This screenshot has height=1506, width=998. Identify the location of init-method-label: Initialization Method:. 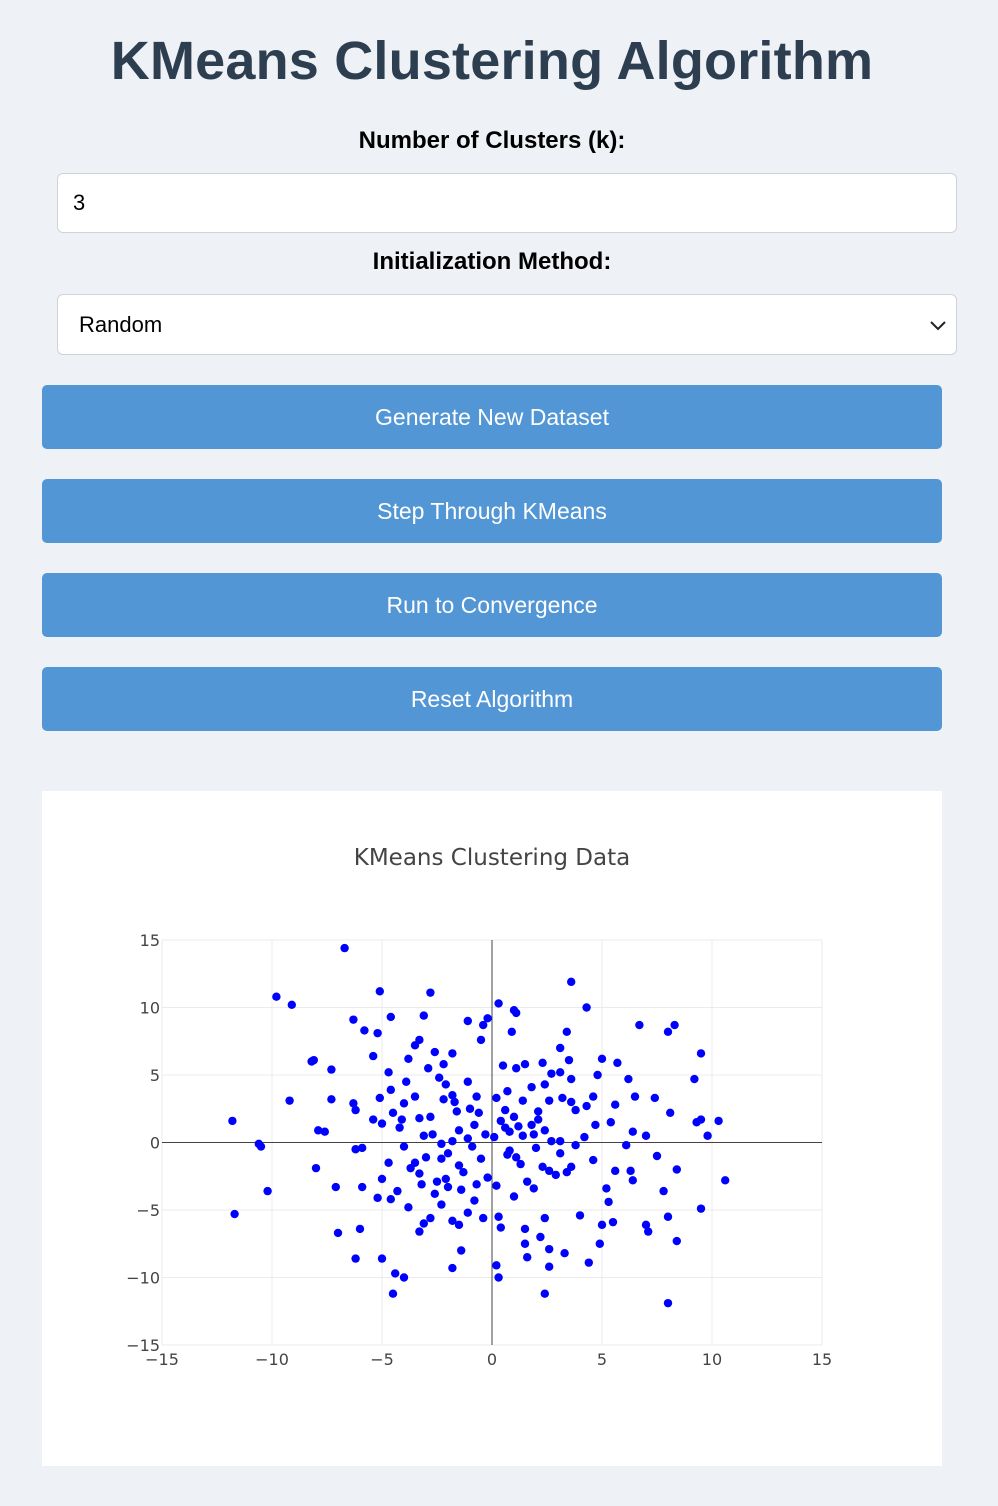
(492, 261).